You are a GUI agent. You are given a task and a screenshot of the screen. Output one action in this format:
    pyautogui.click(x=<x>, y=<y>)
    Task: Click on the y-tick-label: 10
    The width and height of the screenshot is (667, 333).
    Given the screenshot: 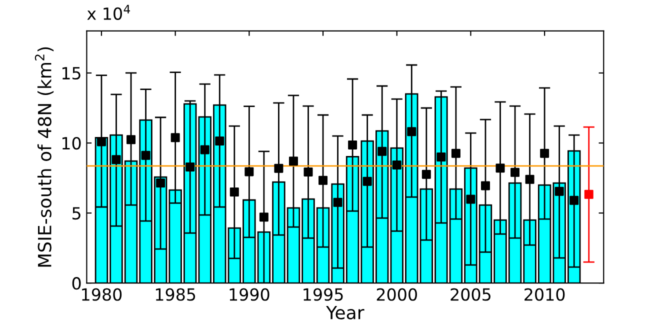 What is the action you would take?
    pyautogui.click(x=71, y=143)
    